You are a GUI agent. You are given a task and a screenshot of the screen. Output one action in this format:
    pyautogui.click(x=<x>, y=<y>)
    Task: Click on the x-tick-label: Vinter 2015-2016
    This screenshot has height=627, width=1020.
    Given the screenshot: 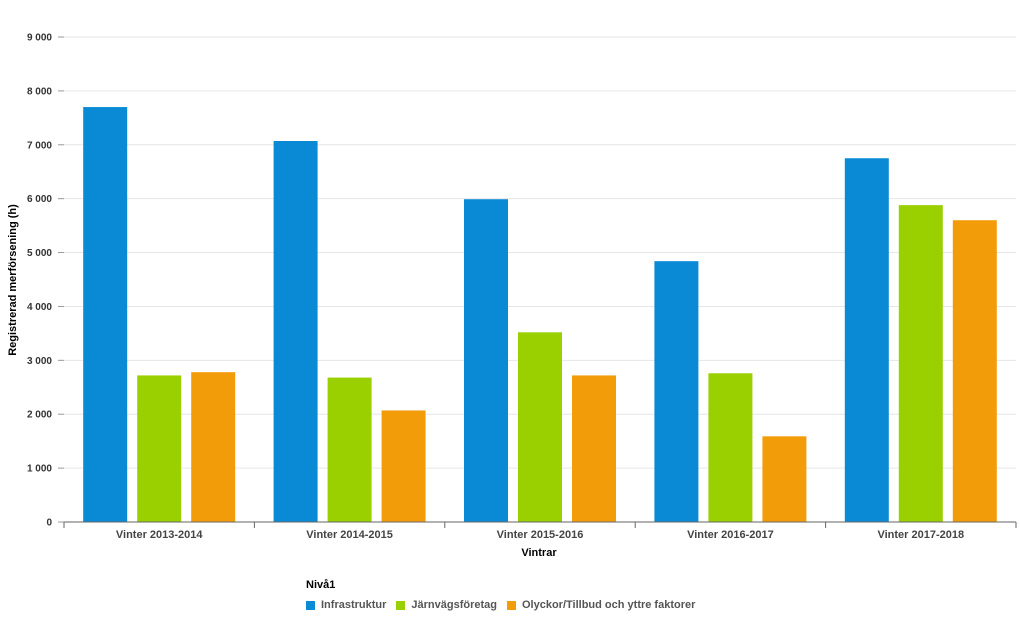 What is the action you would take?
    pyautogui.click(x=540, y=535)
    